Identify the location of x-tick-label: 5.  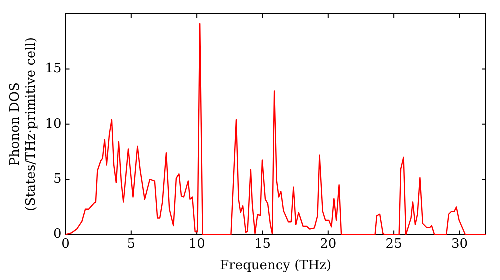
(131, 244).